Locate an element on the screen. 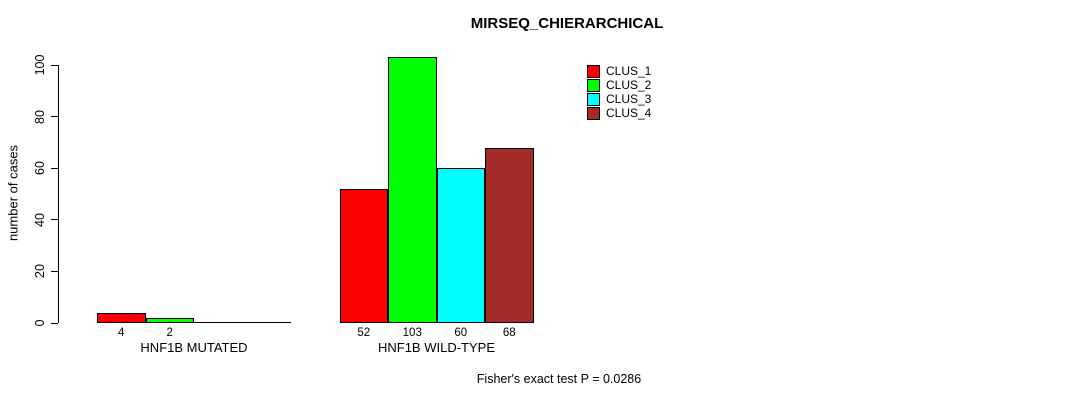 The image size is (1090, 400). legend-item: CLUS_2 is located at coordinates (619, 85).